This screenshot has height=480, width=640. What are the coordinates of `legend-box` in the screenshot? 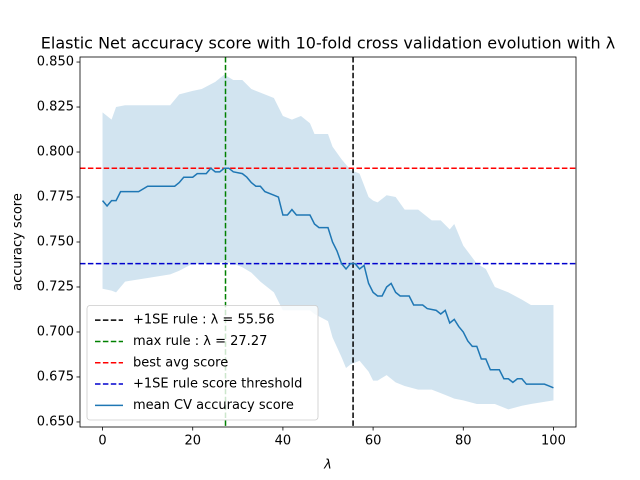 It's located at (202, 363).